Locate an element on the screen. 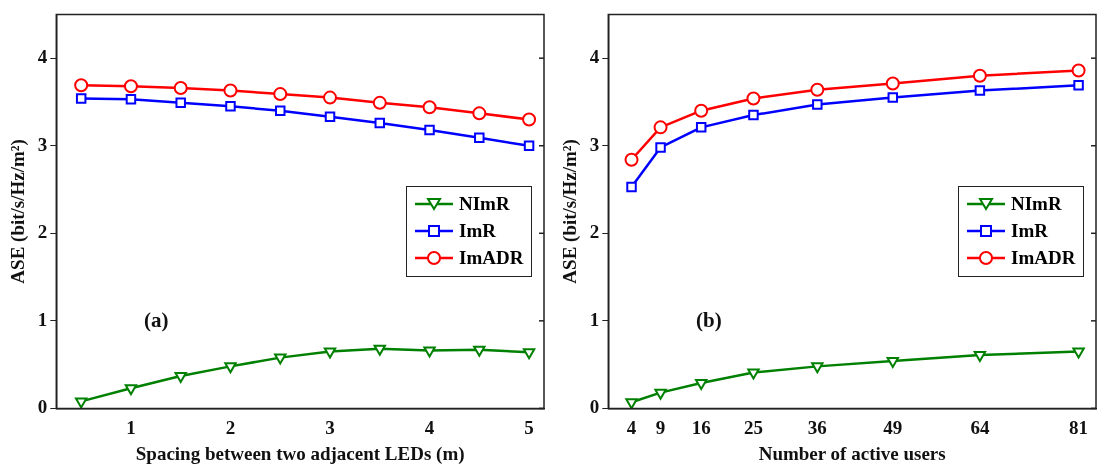 Image resolution: width=1105 pixels, height=472 pixels. x-tick-label: 36 is located at coordinates (817, 427).